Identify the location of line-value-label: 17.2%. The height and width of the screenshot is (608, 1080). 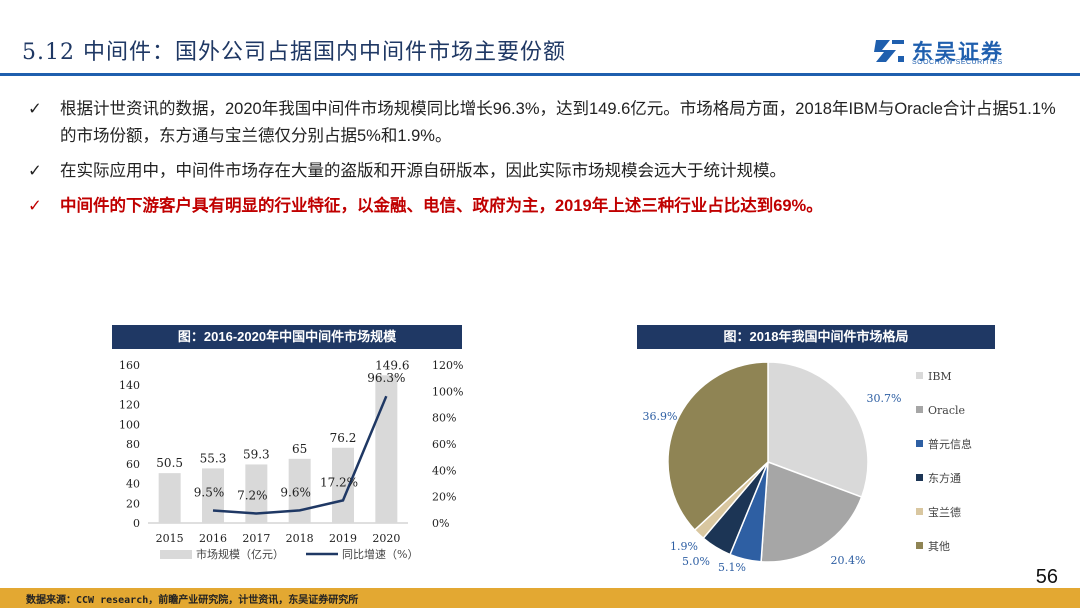
(339, 482).